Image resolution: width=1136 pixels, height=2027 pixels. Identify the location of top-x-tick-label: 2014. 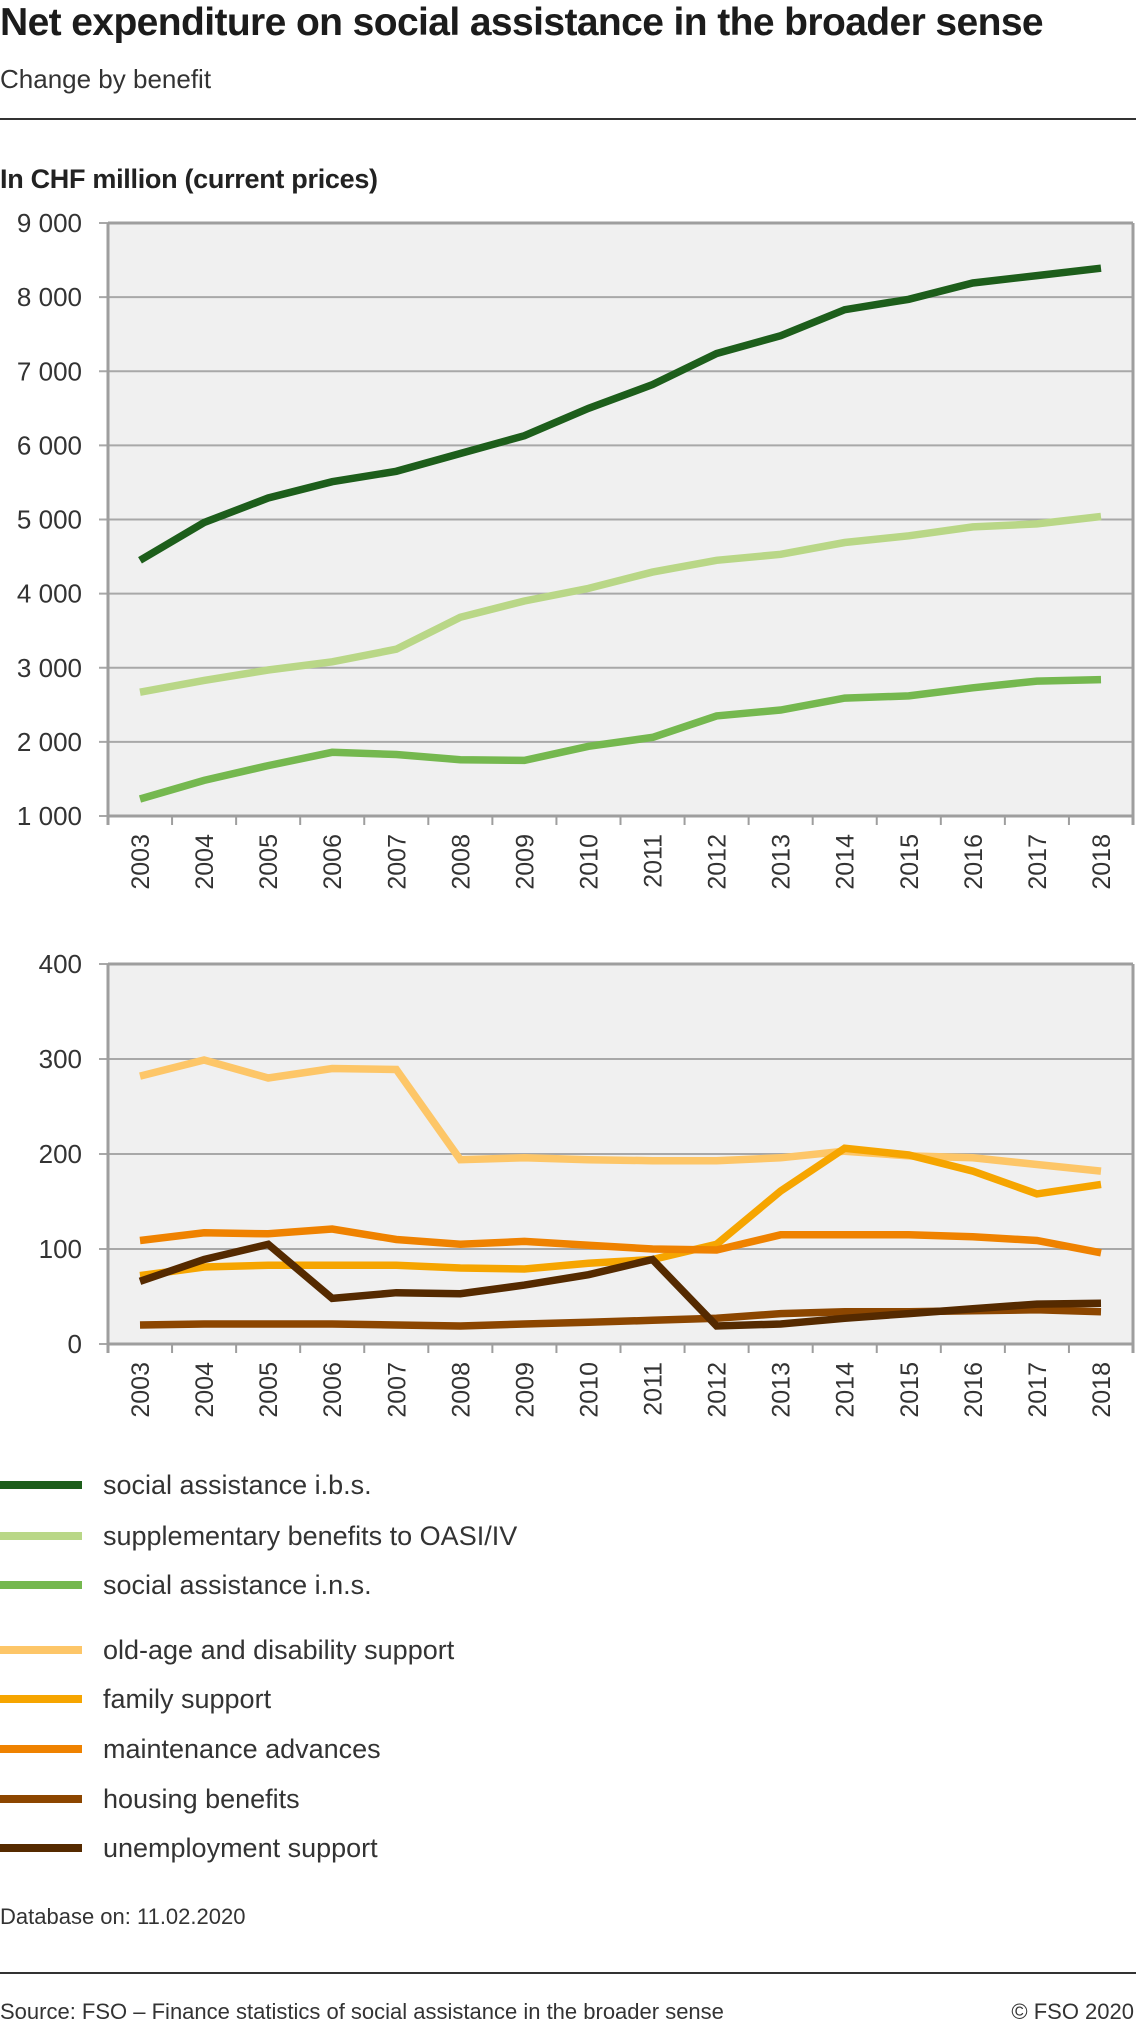
(846, 862).